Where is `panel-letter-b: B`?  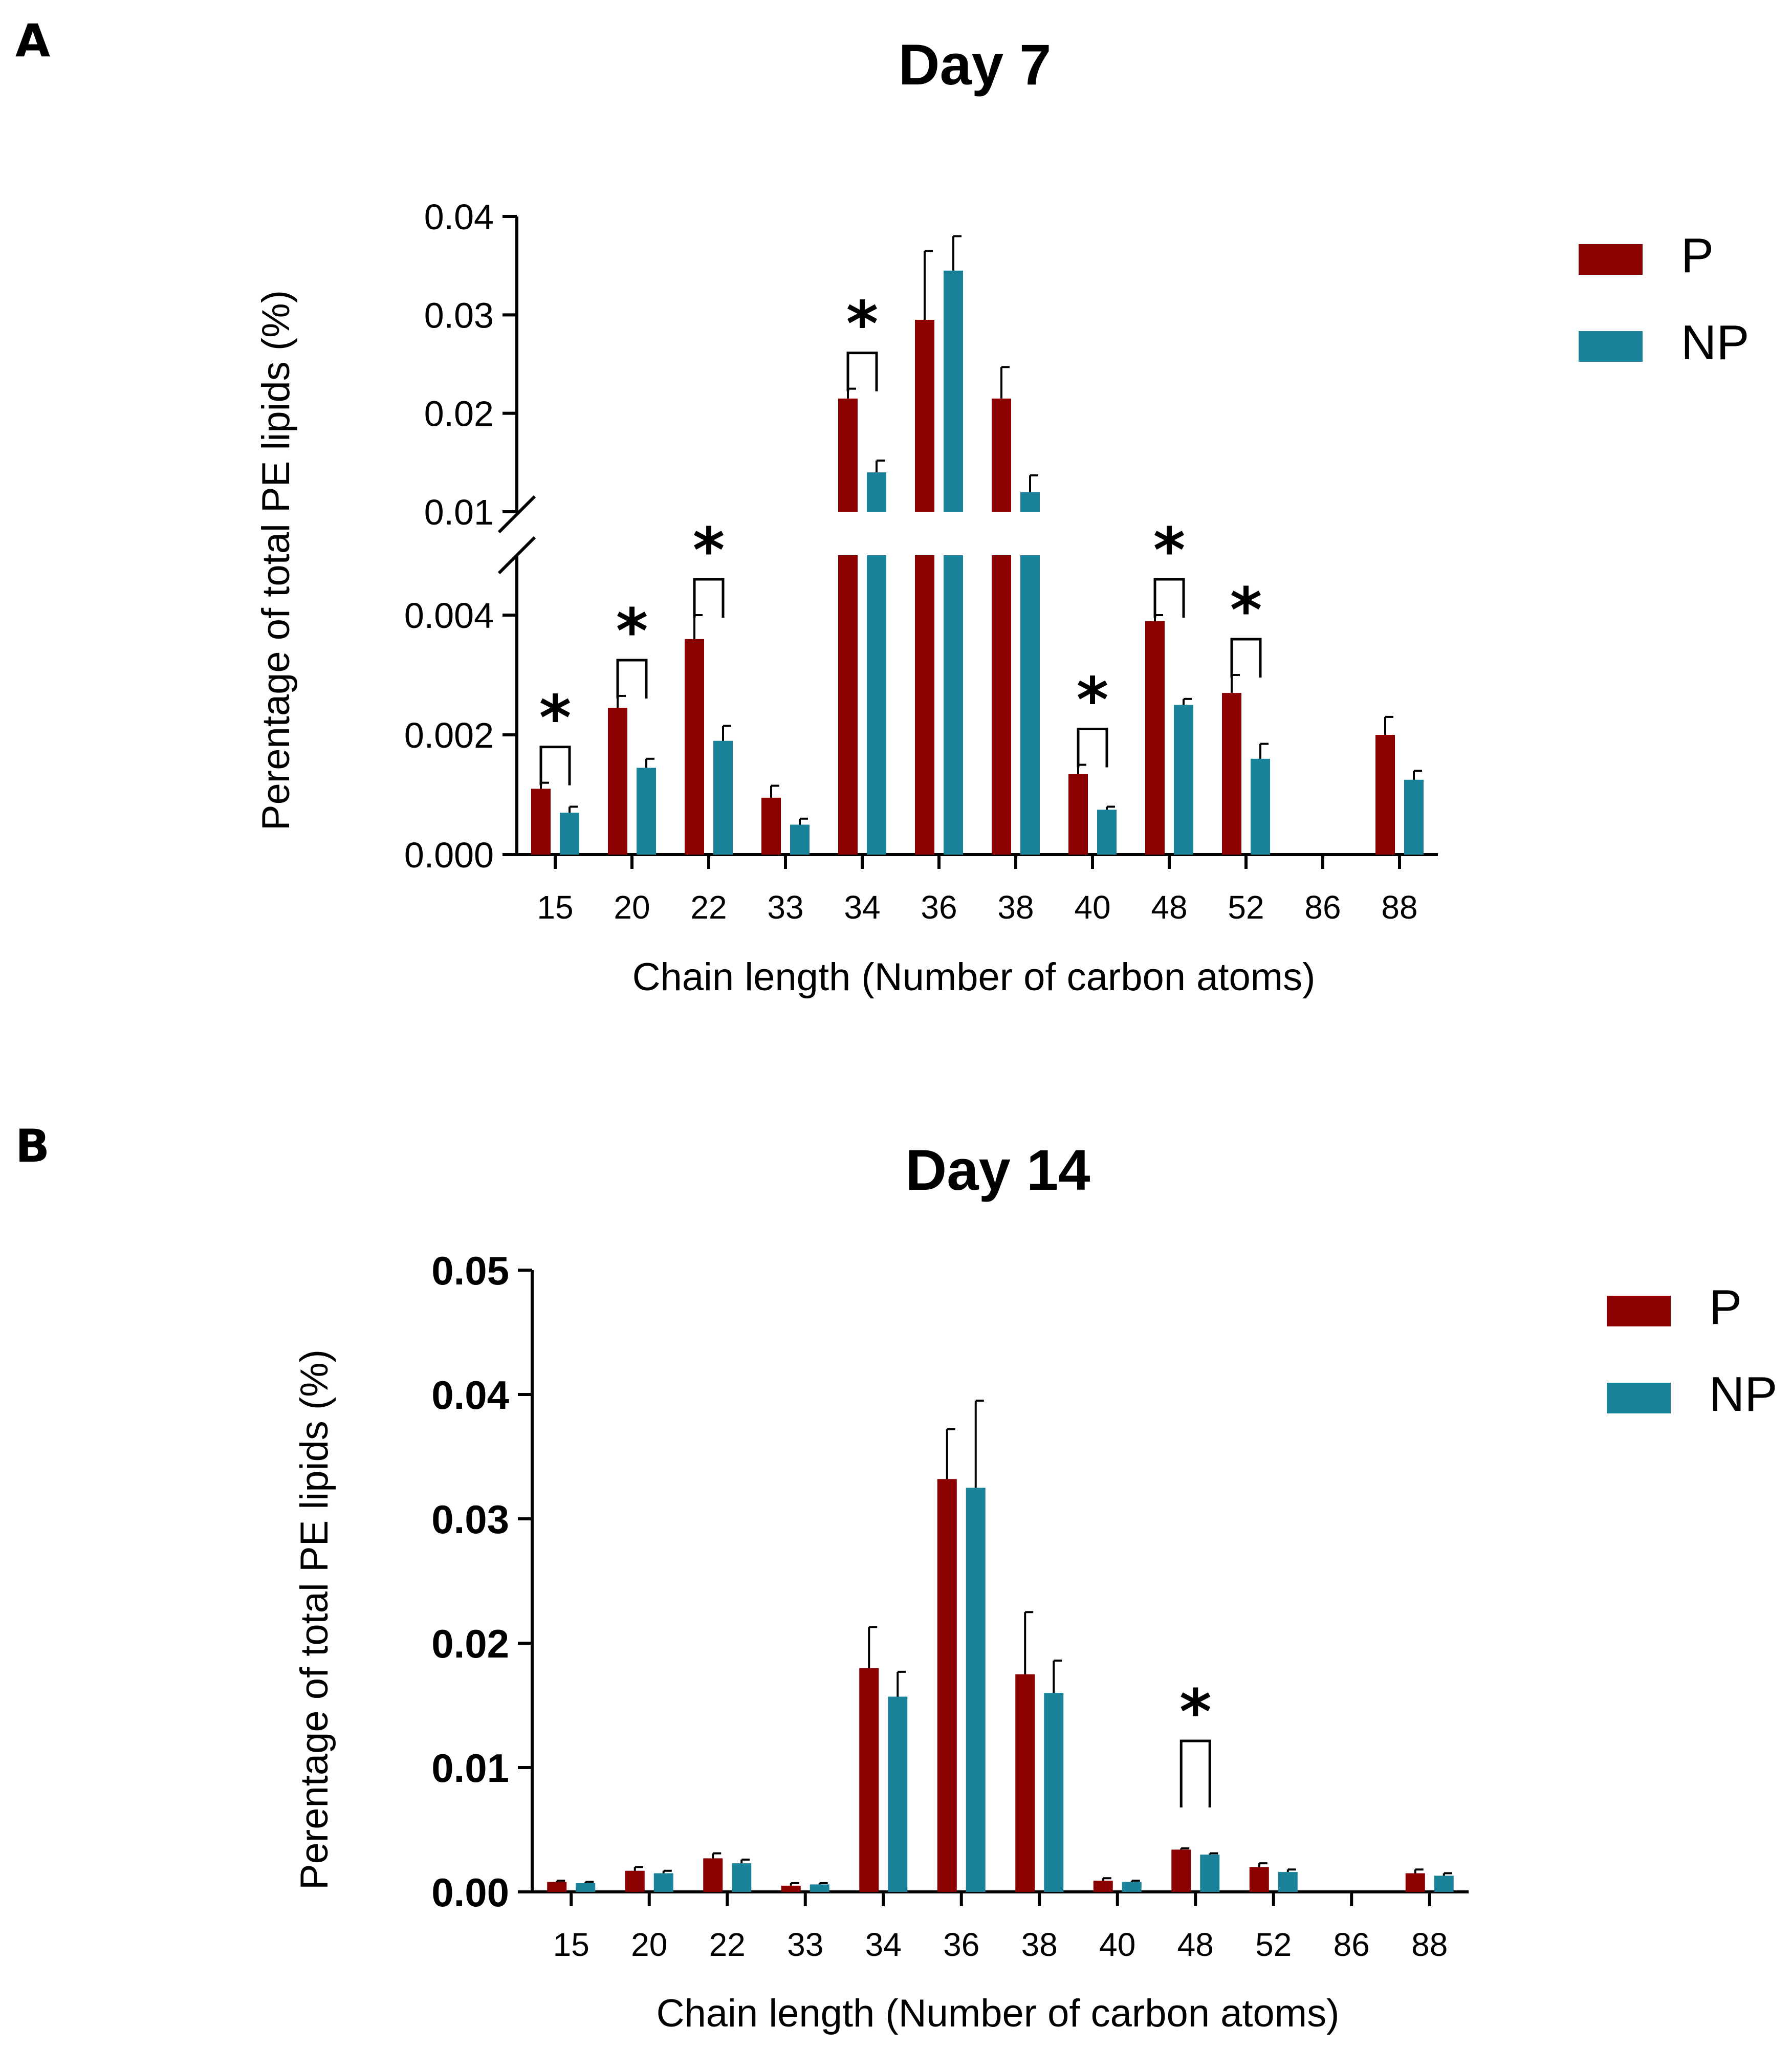 panel-letter-b: B is located at coordinates (32, 1146).